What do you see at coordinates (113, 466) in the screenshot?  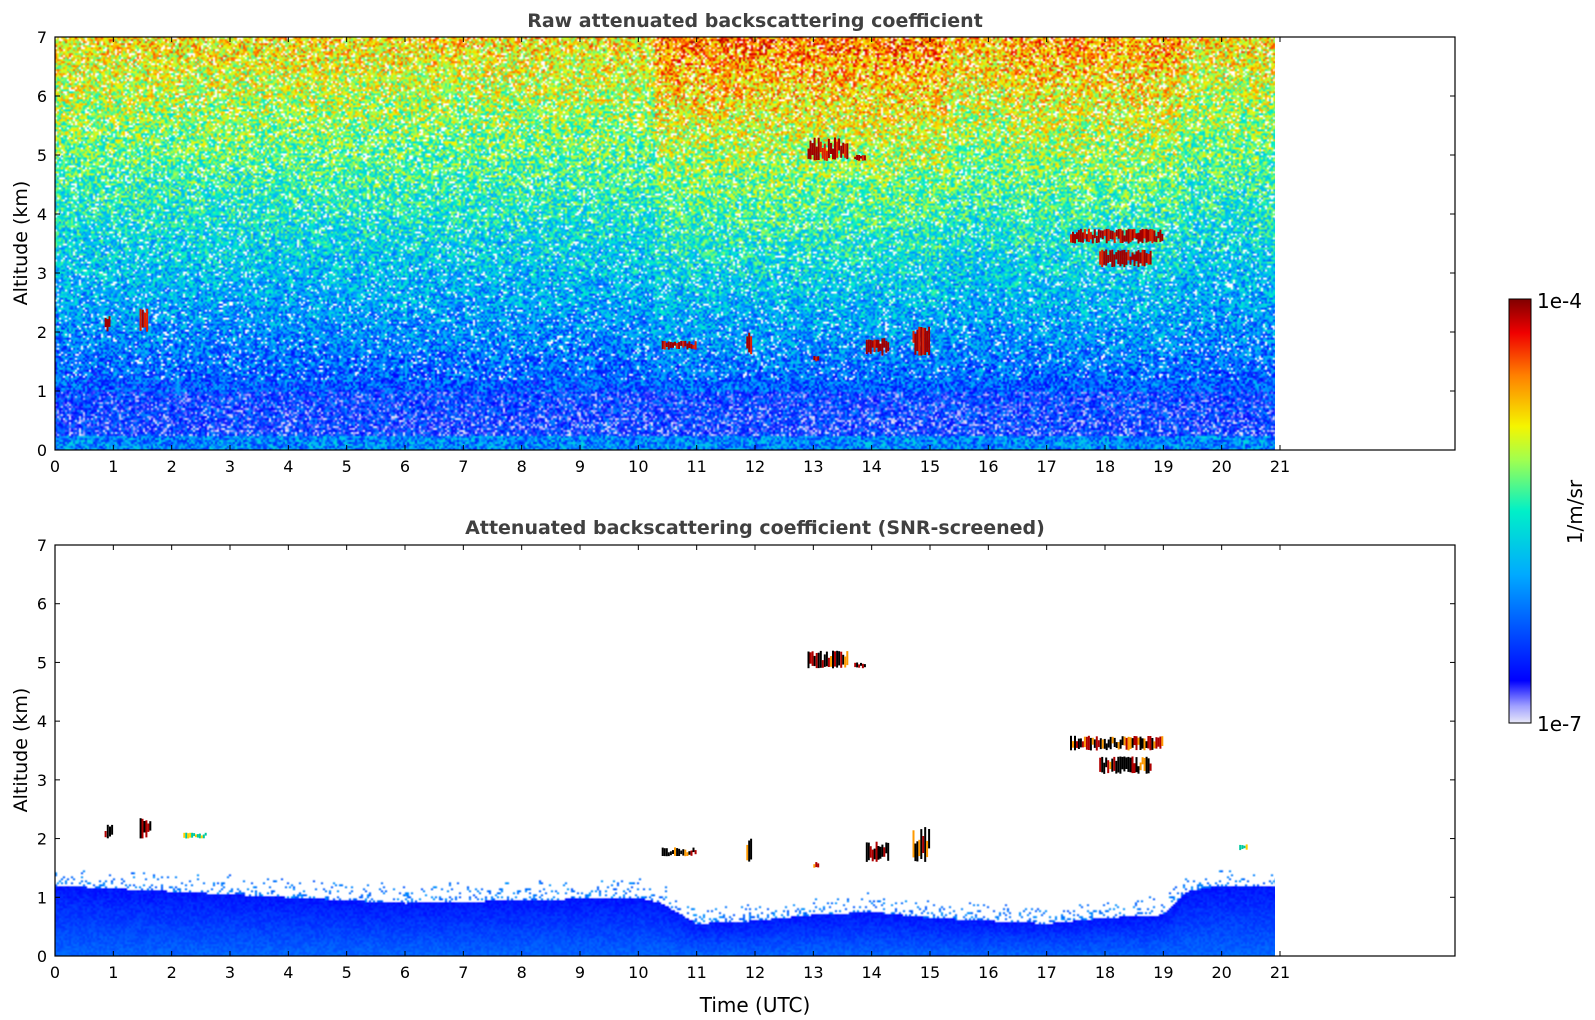 I see `x-tick-label: 1` at bounding box center [113, 466].